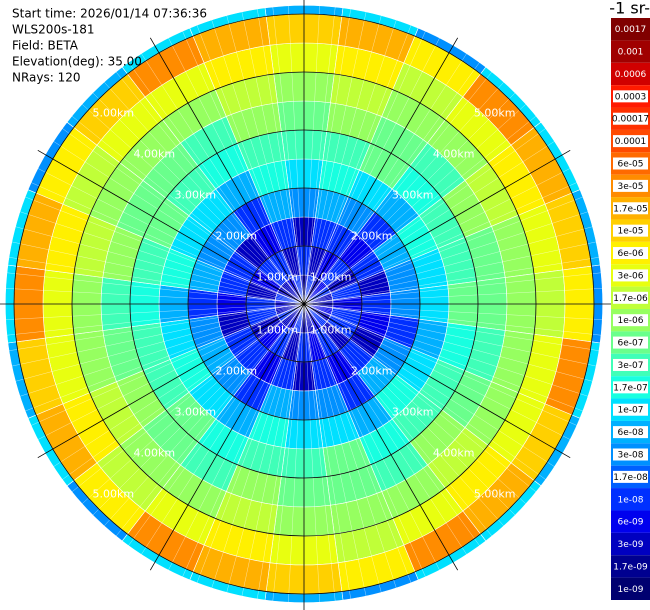 This screenshot has height=610, width=650. Describe the element at coordinates (46, 78) in the screenshot. I see `info-text: NRays: 120` at that location.